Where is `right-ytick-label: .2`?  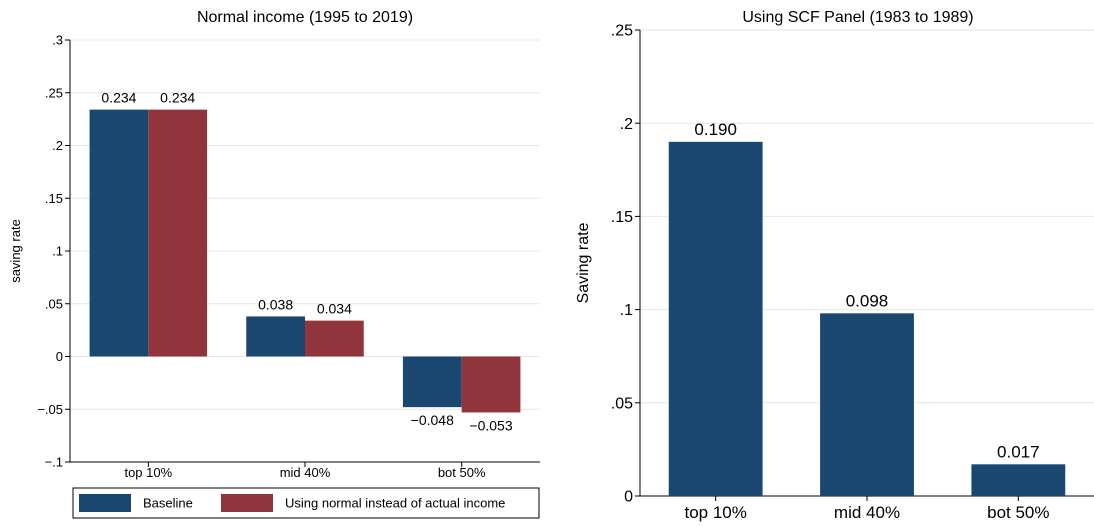
right-ytick-label: .2 is located at coordinates (626, 124).